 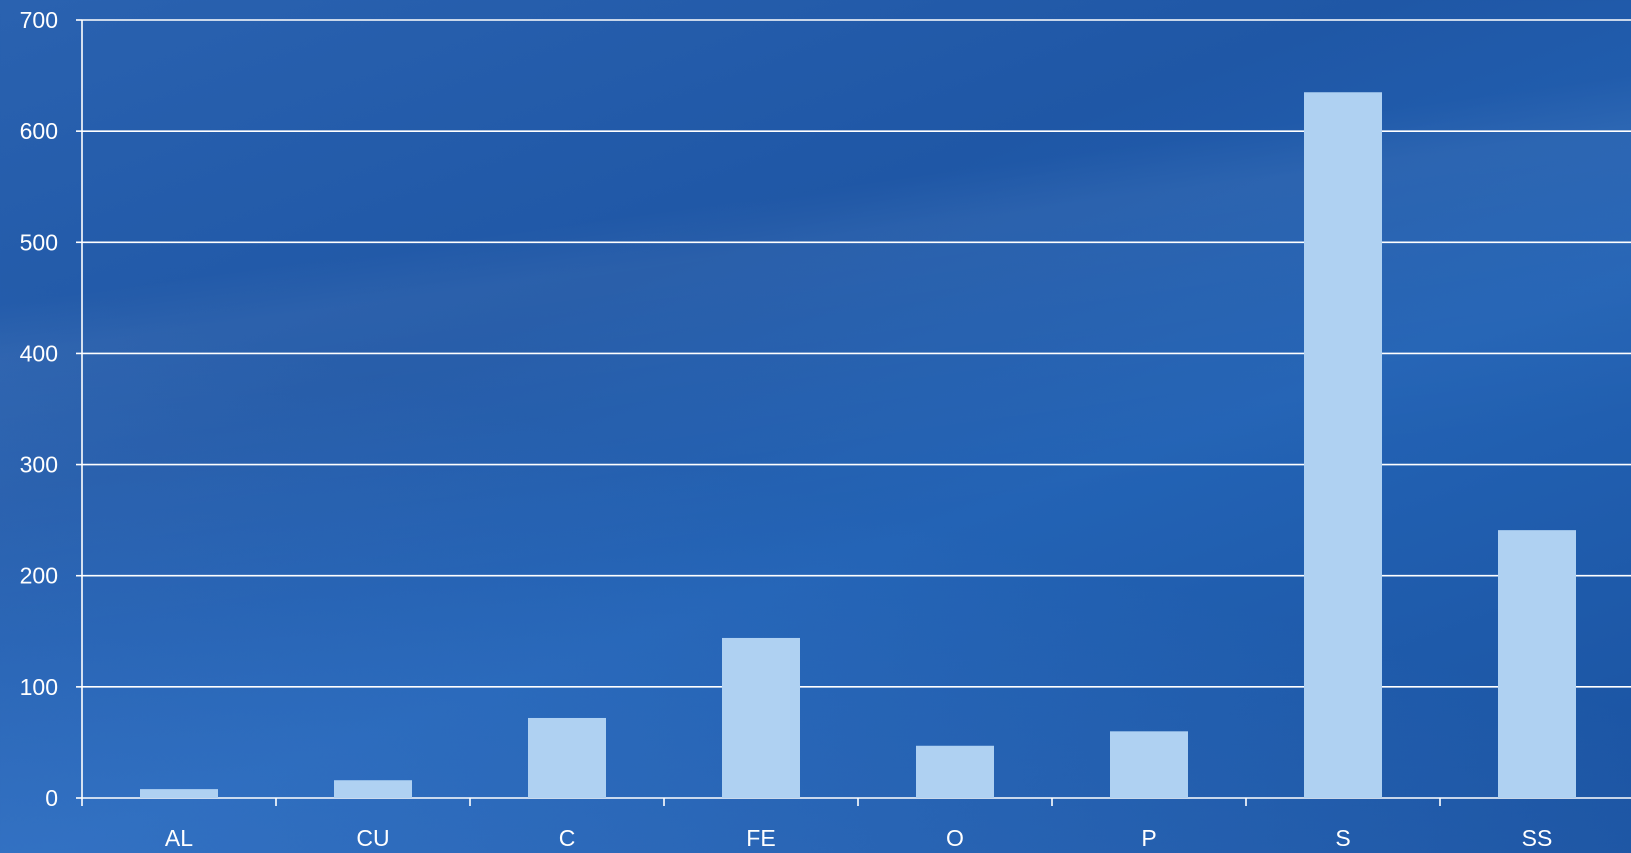 What do you see at coordinates (1149, 764) in the screenshot?
I see `bar-p` at bounding box center [1149, 764].